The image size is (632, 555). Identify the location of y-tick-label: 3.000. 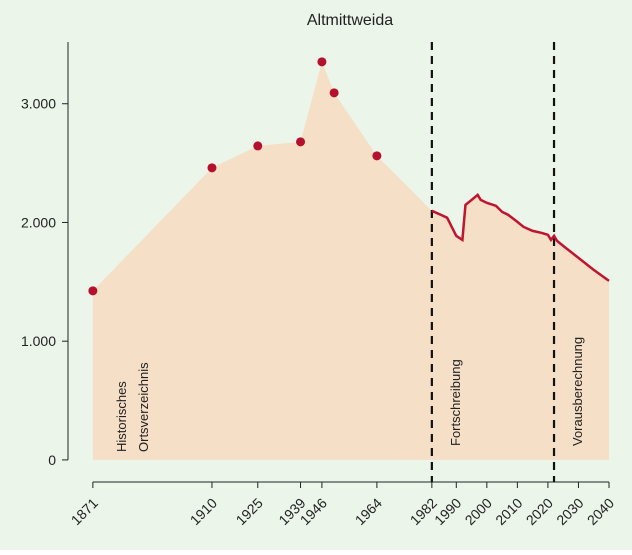
(38, 104).